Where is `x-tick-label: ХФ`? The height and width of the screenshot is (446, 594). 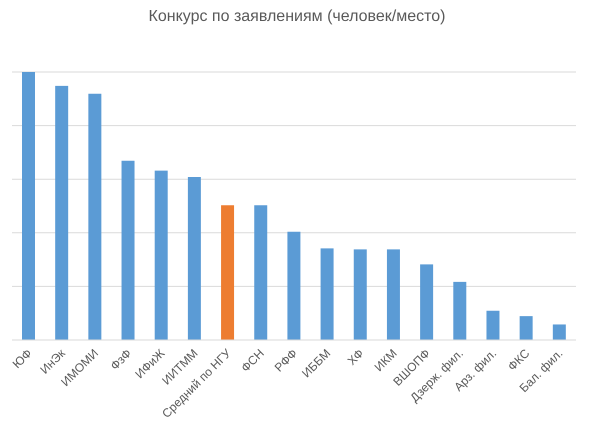 x-tick-label: ХФ is located at coordinates (355, 357).